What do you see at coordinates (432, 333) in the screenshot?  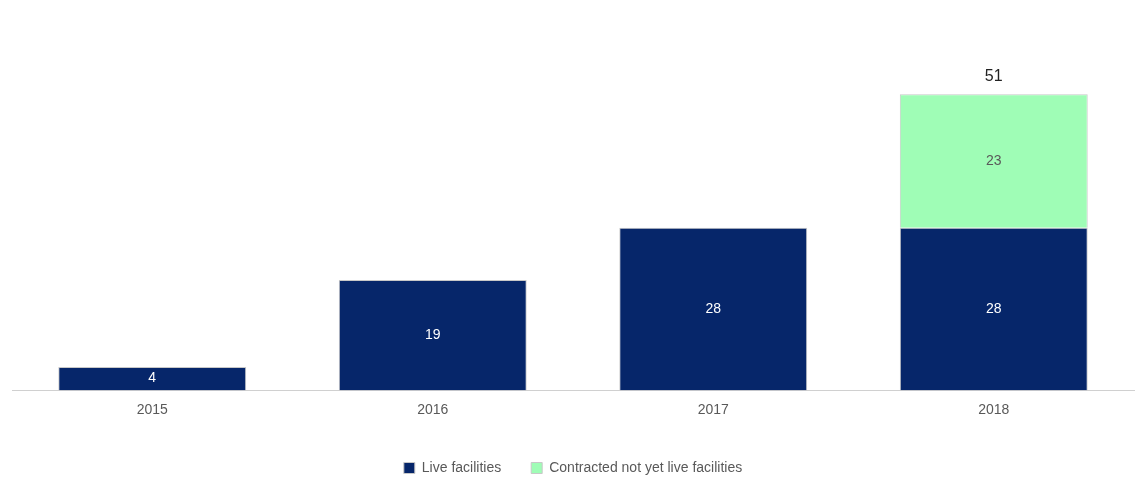 I see `data-label: 19` at bounding box center [432, 333].